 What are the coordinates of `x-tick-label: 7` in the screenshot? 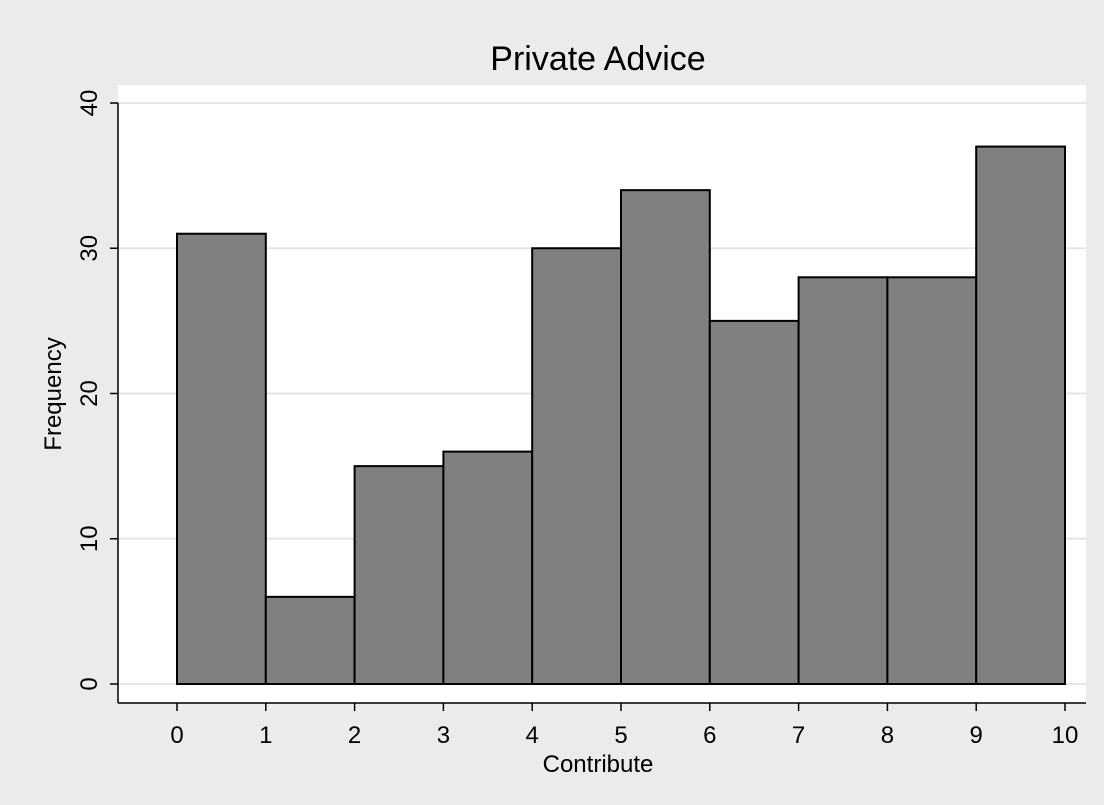 It's located at (798, 735).